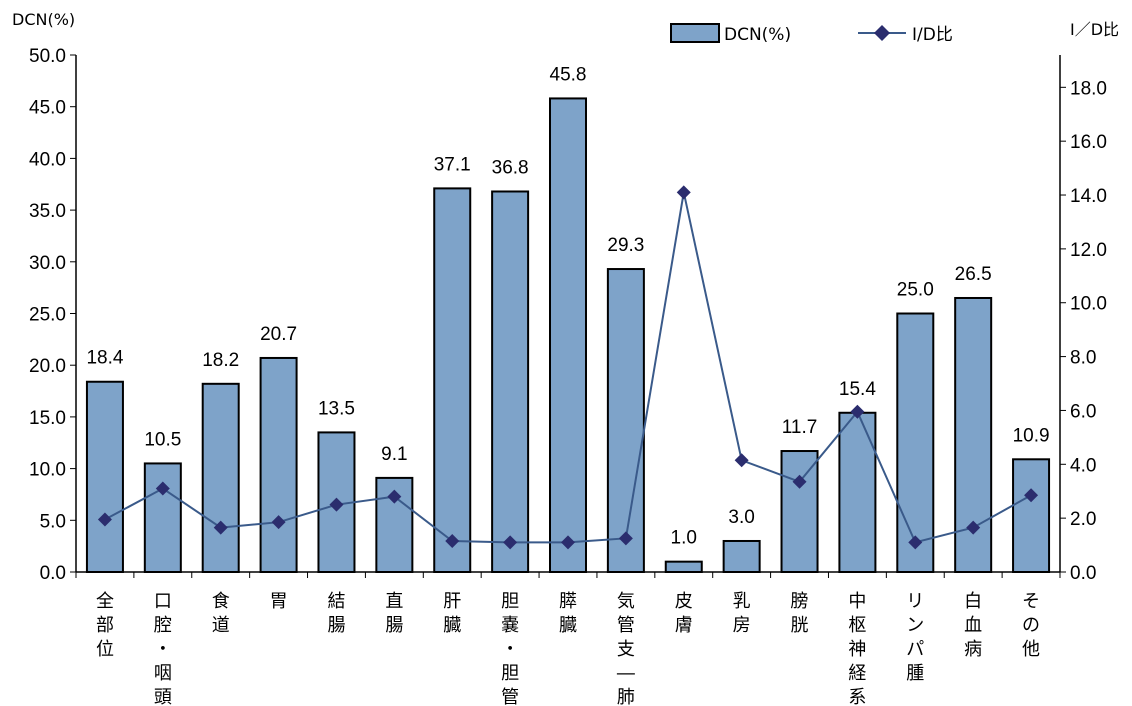  What do you see at coordinates (857, 649) in the screenshot?
I see `category-label: 神` at bounding box center [857, 649].